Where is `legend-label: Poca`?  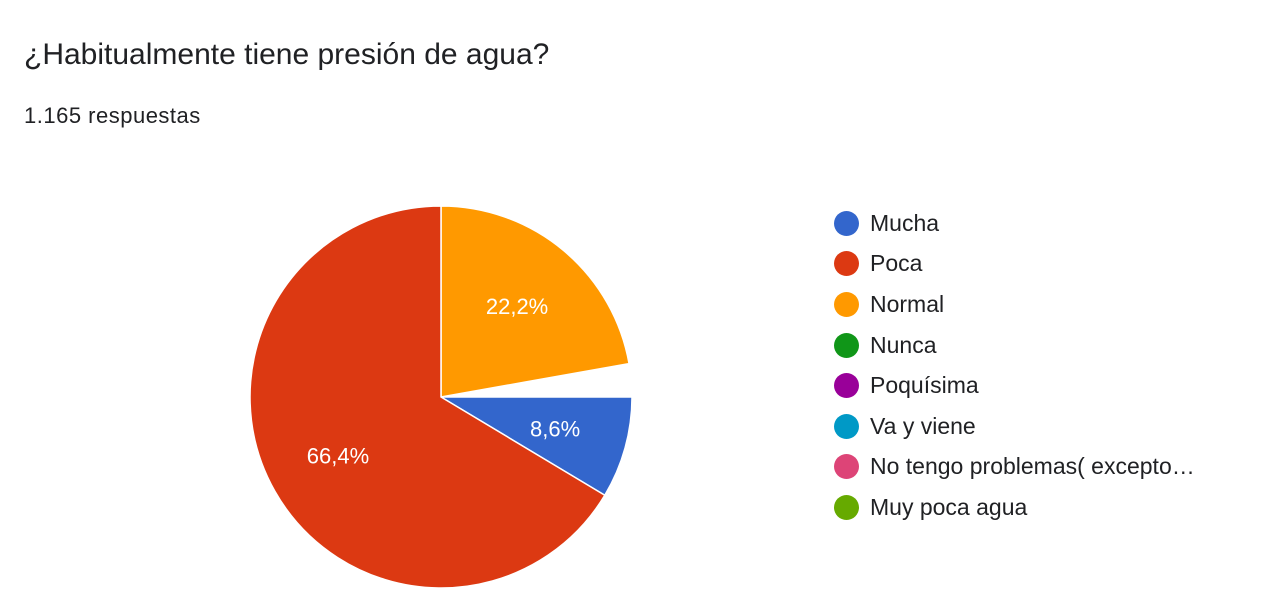
legend-label: Poca is located at coordinates (896, 263).